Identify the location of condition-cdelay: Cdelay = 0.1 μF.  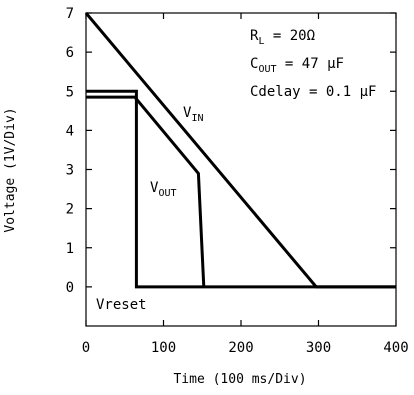
(313, 92).